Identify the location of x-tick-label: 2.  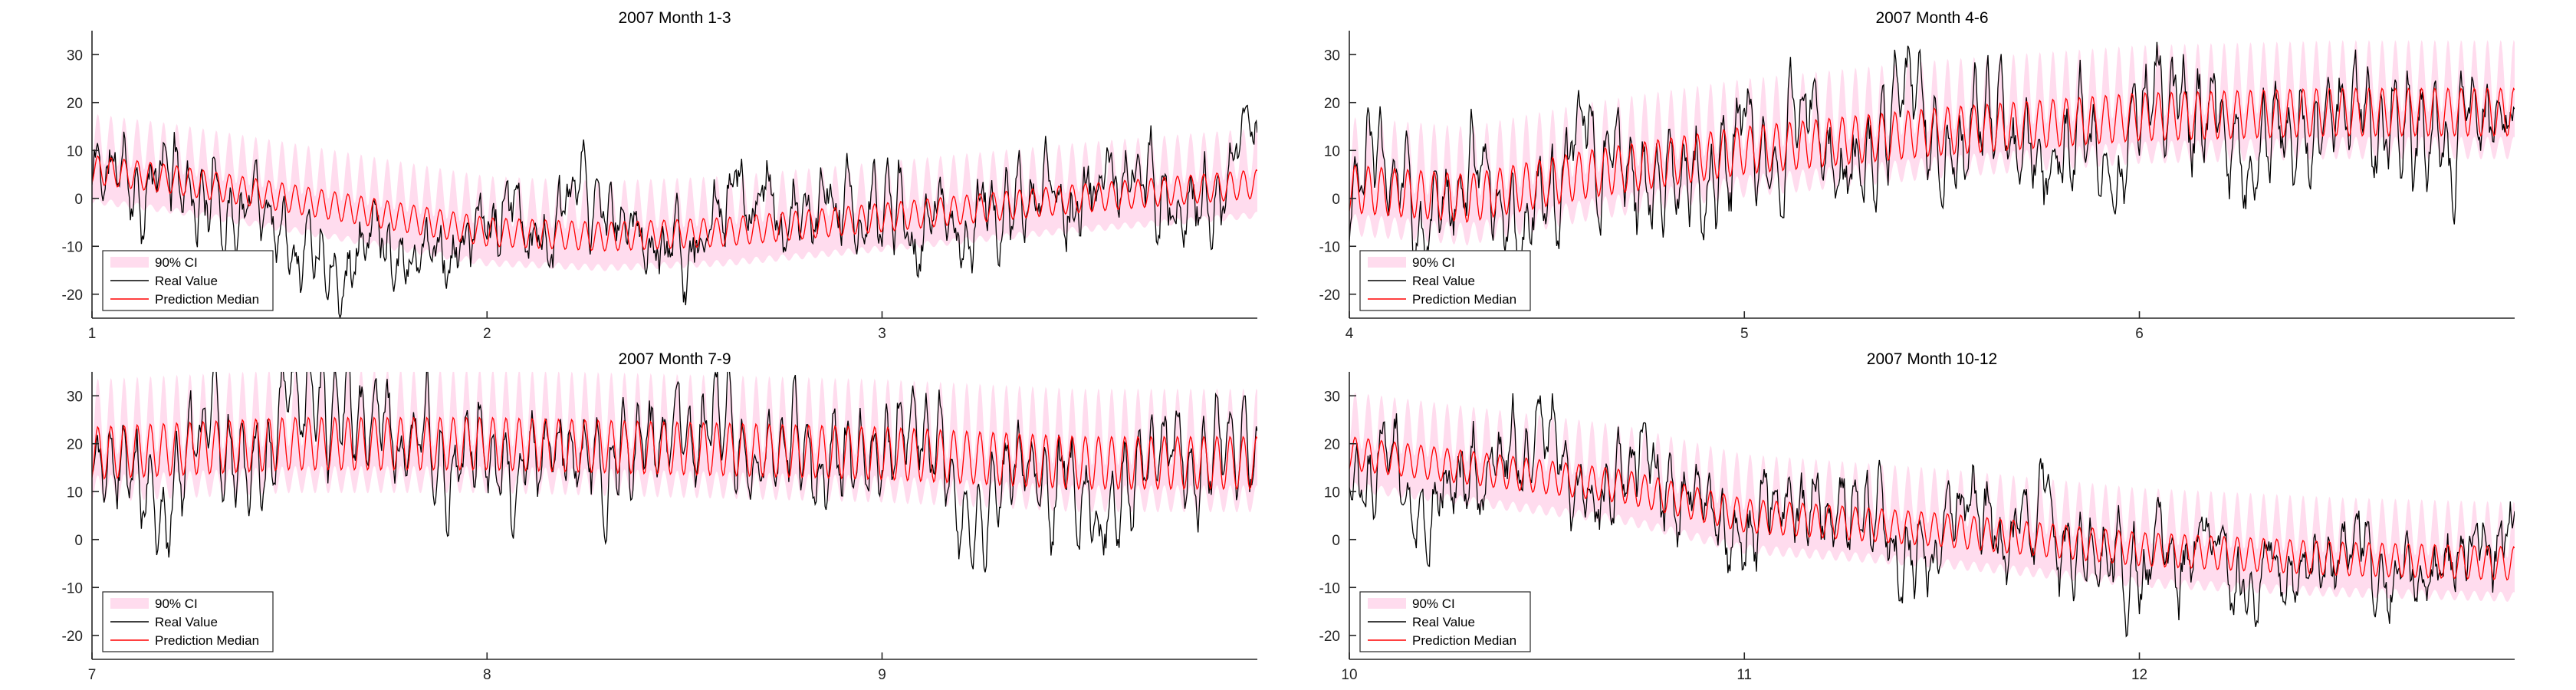
(487, 334).